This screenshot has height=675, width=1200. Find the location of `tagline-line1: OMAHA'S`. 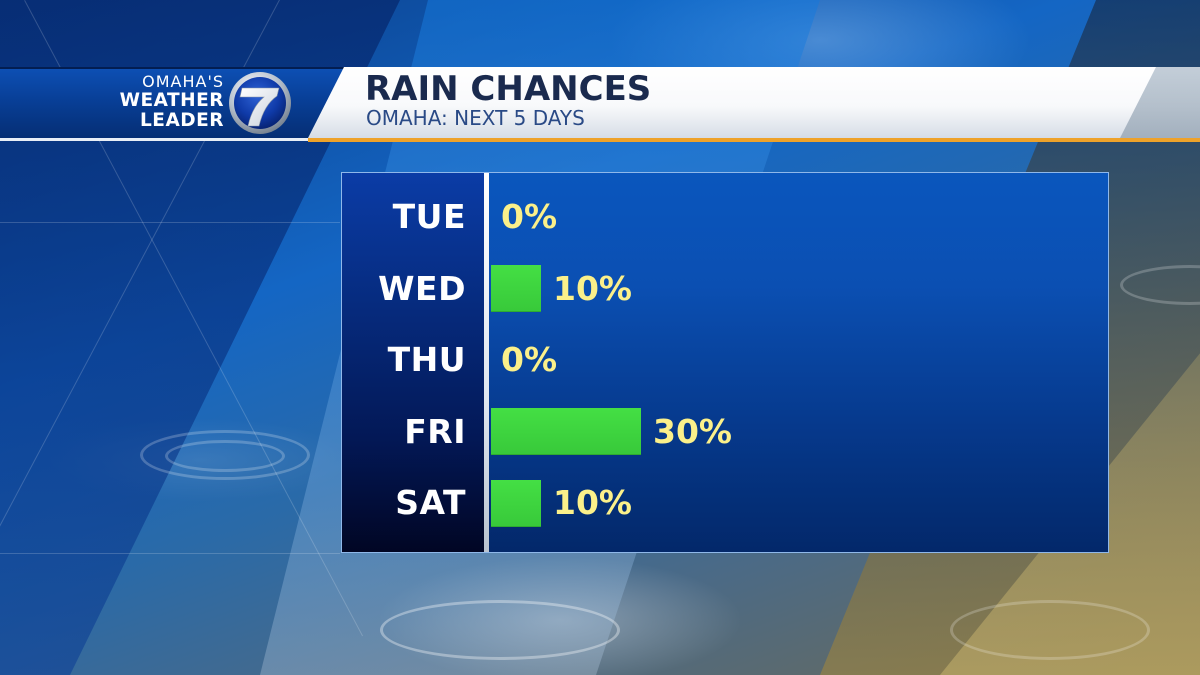

tagline-line1: OMAHA'S is located at coordinates (183, 81).